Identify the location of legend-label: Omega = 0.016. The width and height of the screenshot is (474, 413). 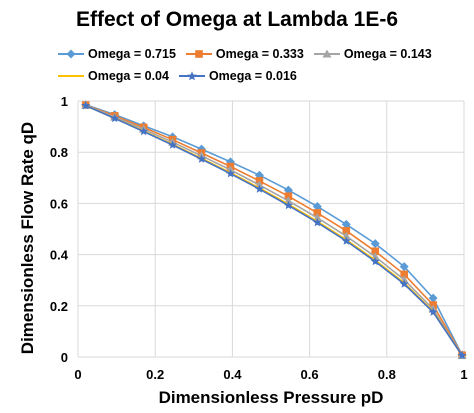
(252, 76).